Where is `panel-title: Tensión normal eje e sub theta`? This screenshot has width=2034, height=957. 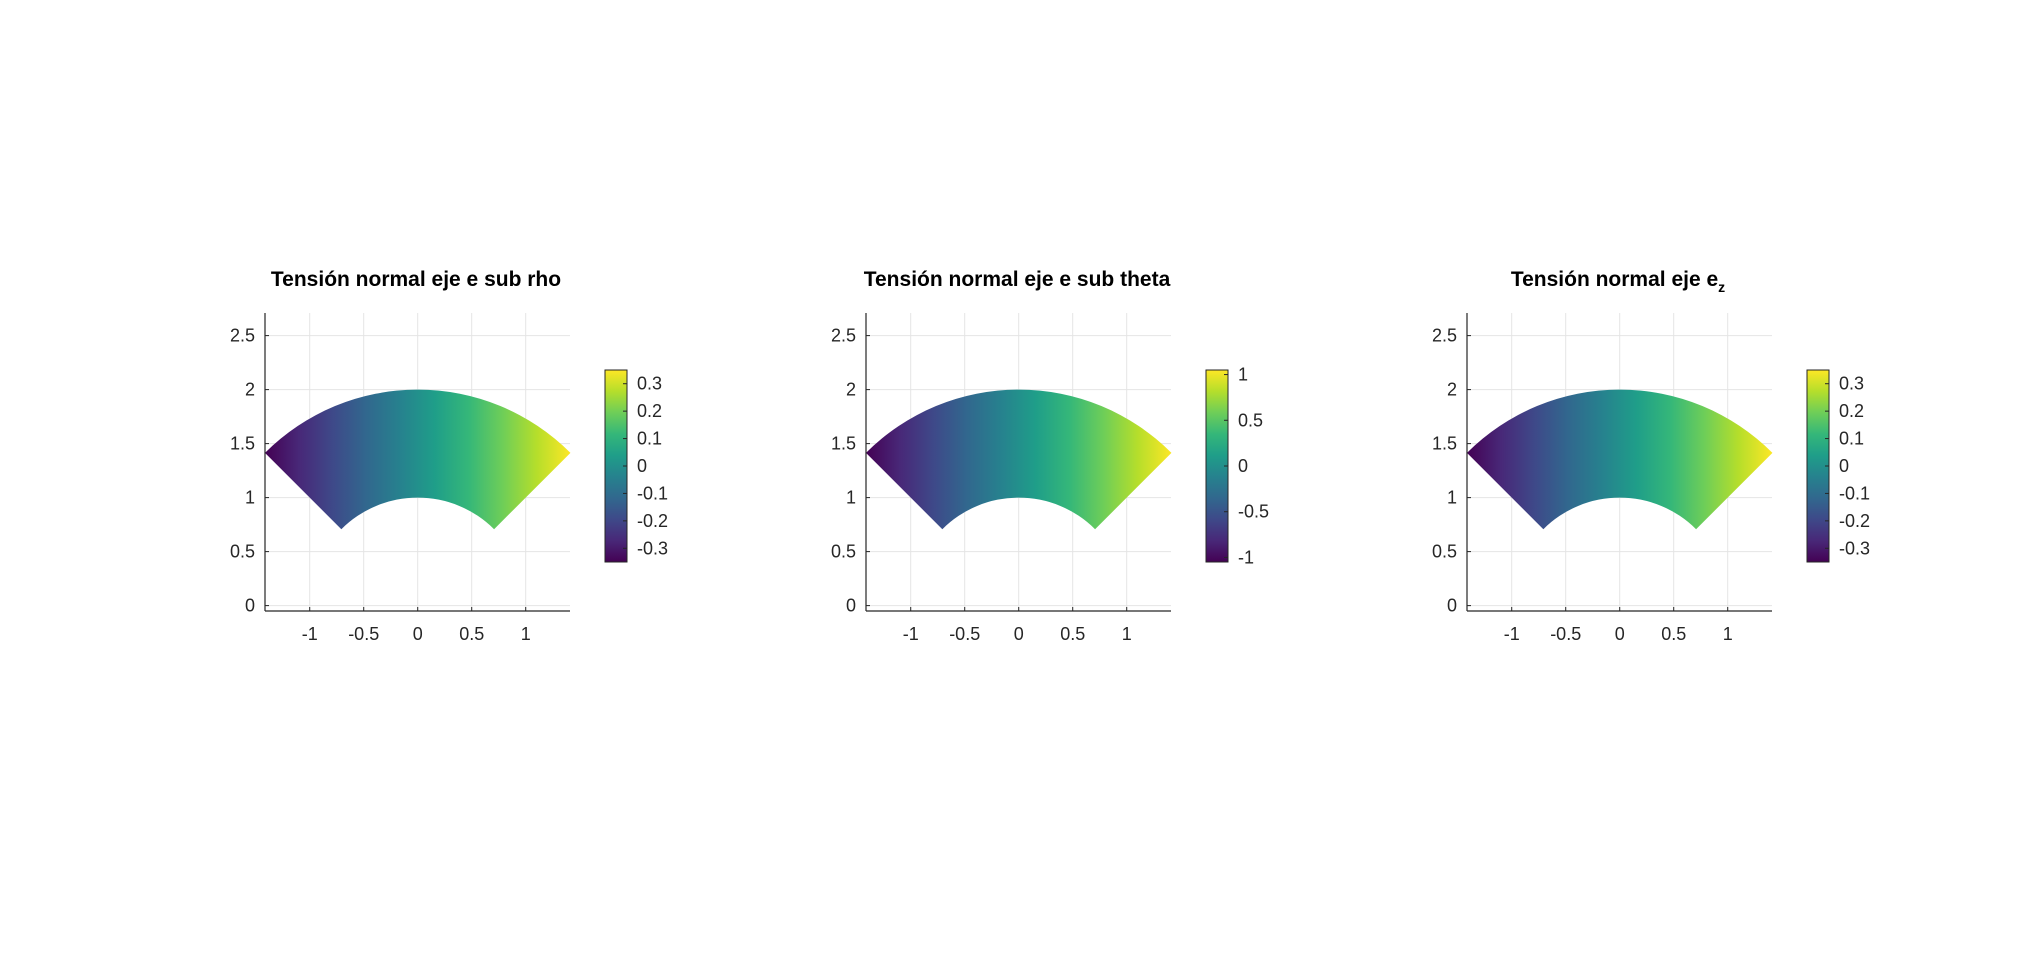 panel-title: Tensión normal eje e sub theta is located at coordinates (1017, 279).